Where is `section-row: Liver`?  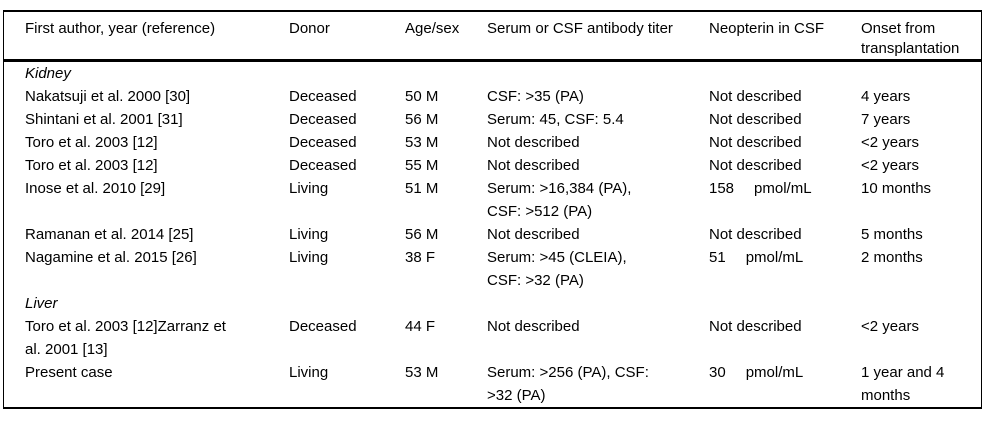 section-row: Liver is located at coordinates (492, 303).